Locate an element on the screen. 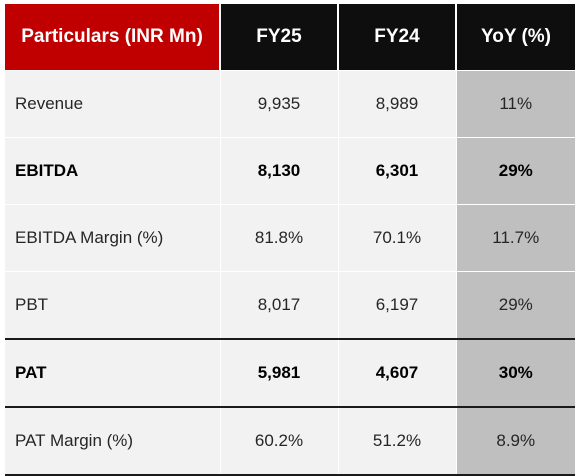 The image size is (576, 476). cell-yoy: 30% is located at coordinates (515, 372).